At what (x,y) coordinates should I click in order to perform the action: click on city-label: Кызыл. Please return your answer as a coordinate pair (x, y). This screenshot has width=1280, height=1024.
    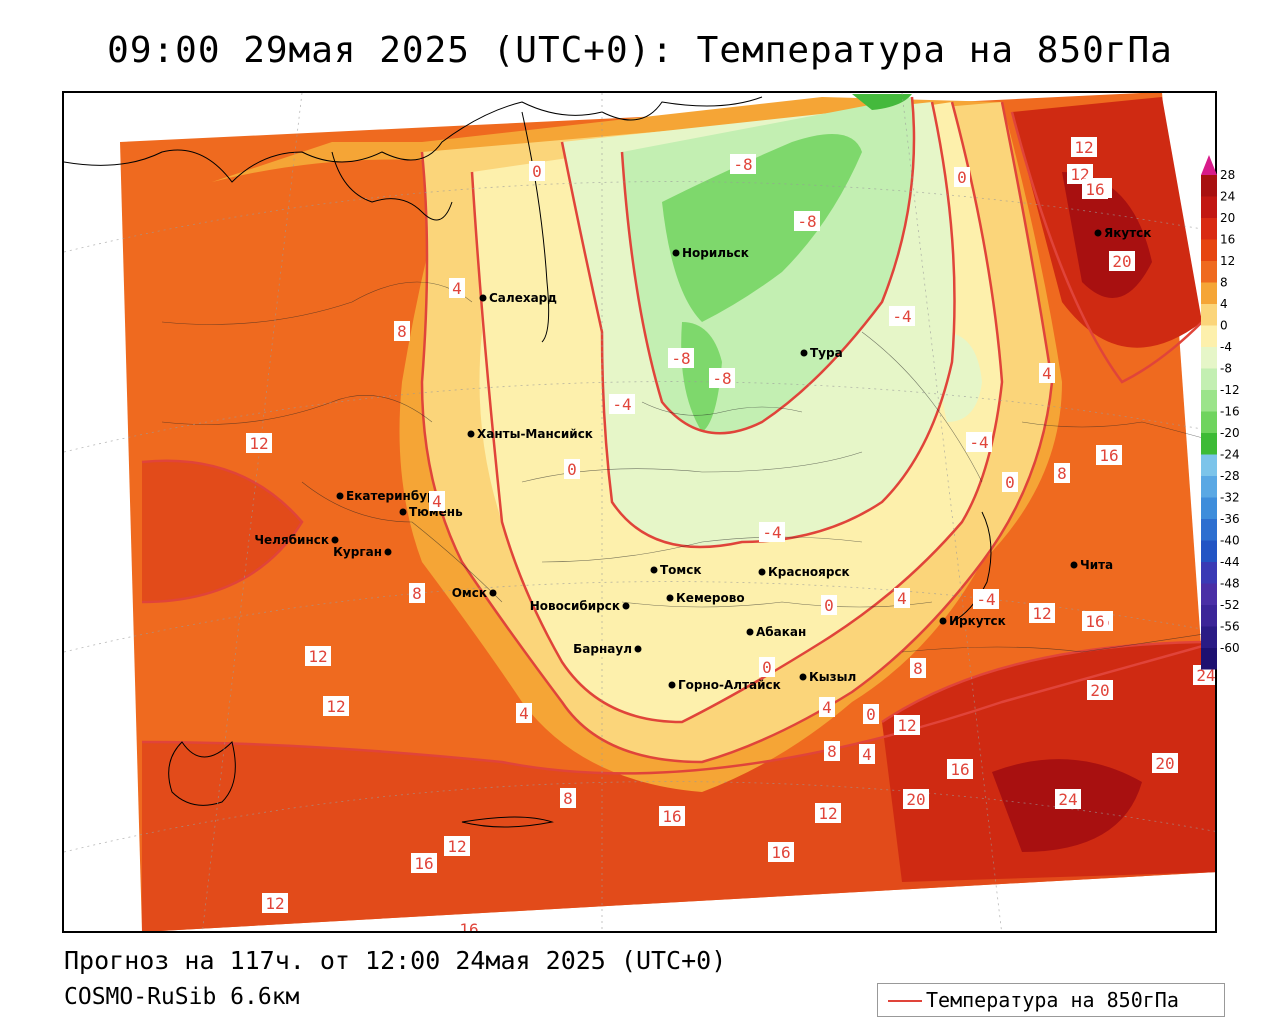
    Looking at the image, I should click on (832, 677).